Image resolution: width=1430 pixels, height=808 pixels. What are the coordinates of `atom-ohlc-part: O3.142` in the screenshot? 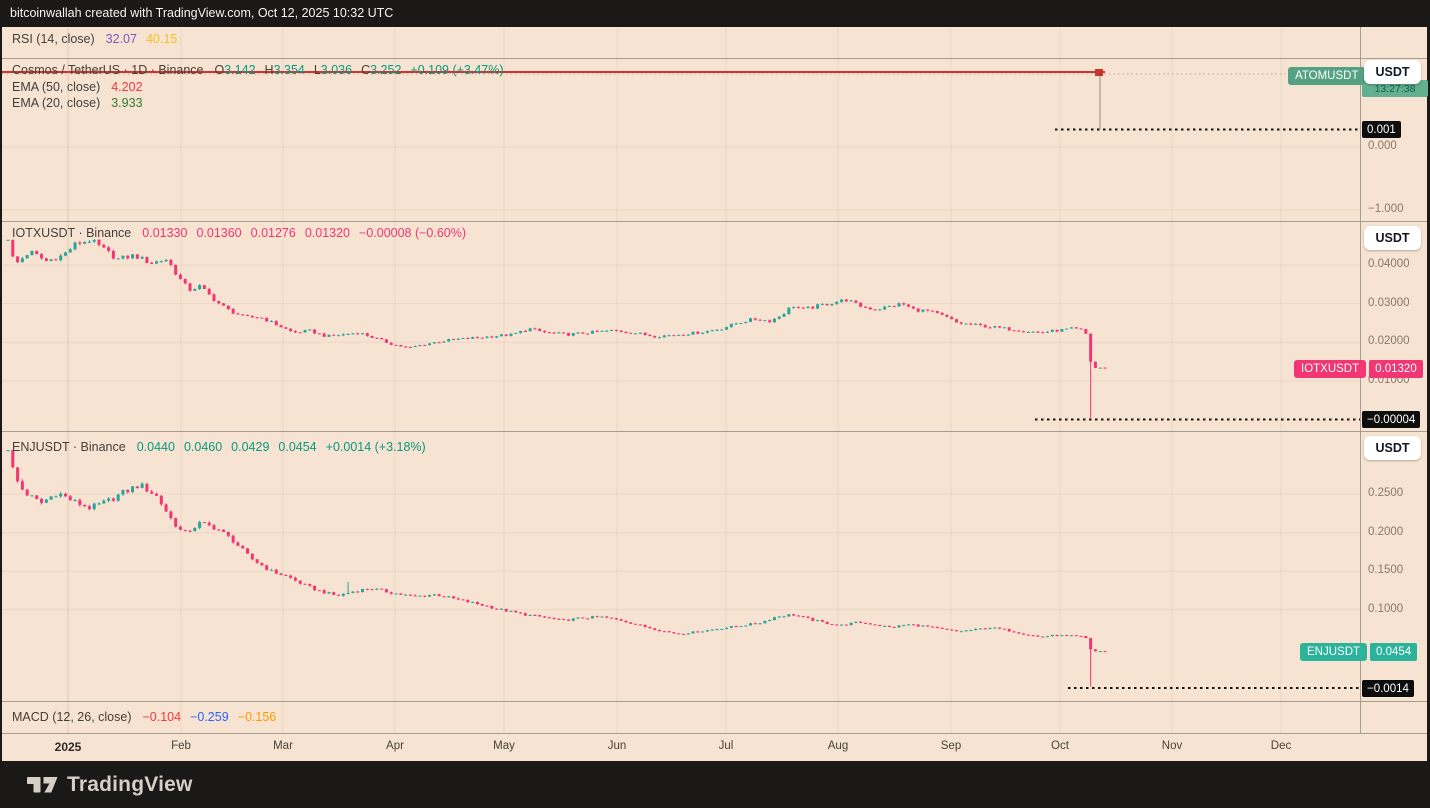 It's located at (235, 70).